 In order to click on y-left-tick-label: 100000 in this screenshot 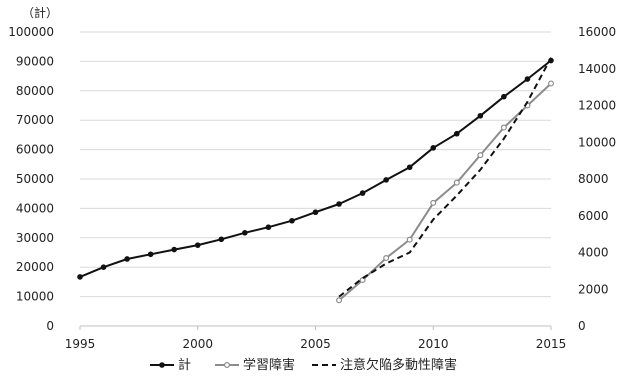, I will do `click(31, 32)`.